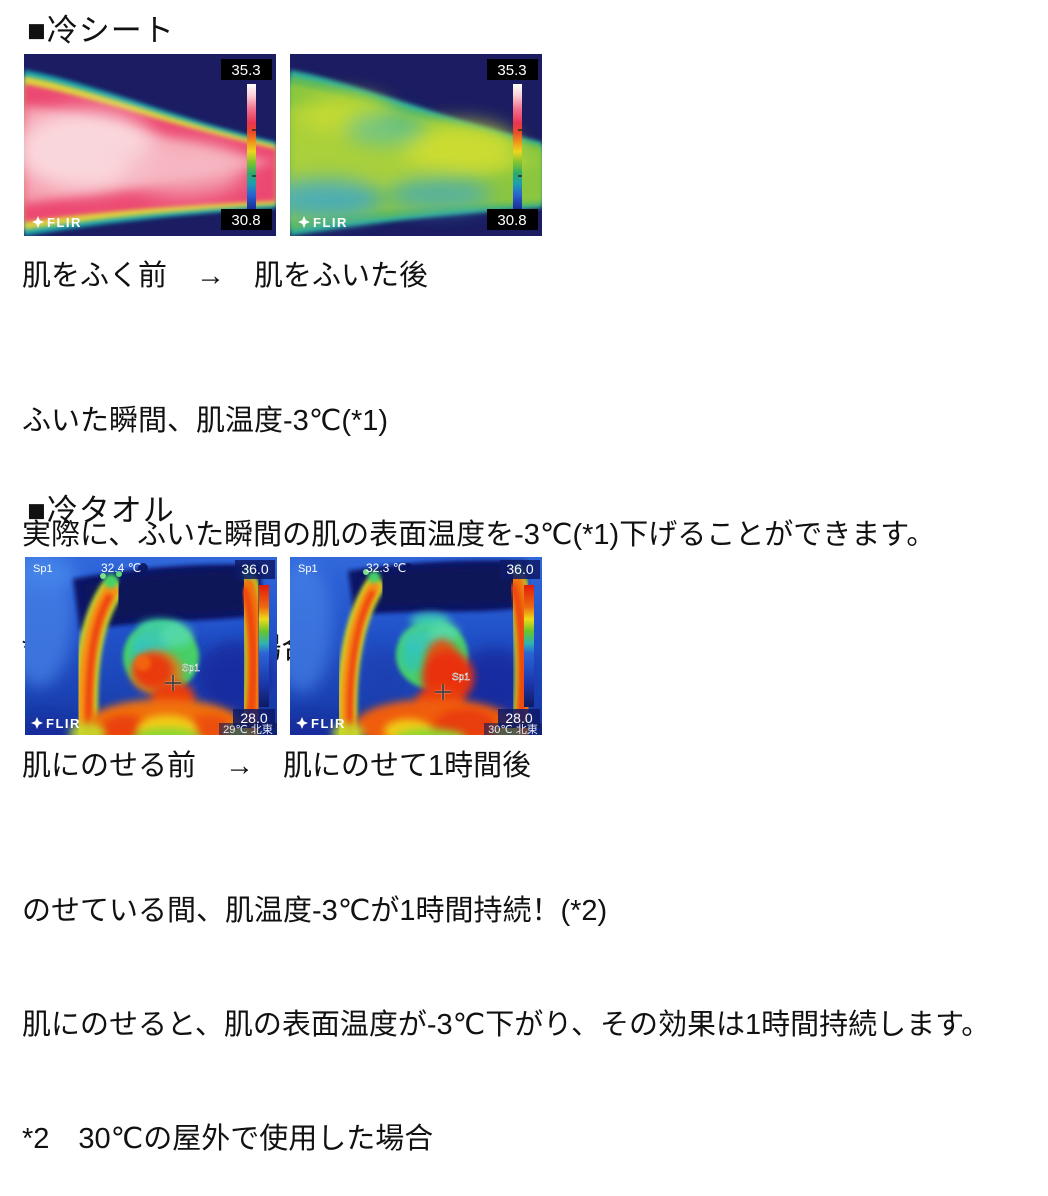  What do you see at coordinates (151, 646) in the screenshot?
I see `thermal-image-person-before: Sp1 32.4 ℃ 36.0 28.0 Sp1 FLIR 29℃ 北東` at bounding box center [151, 646].